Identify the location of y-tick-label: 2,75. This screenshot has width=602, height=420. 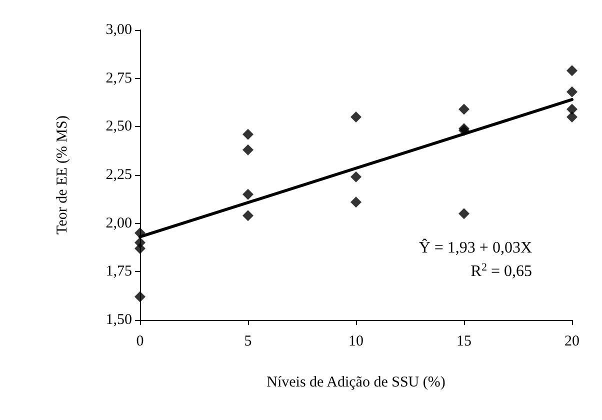
(119, 78).